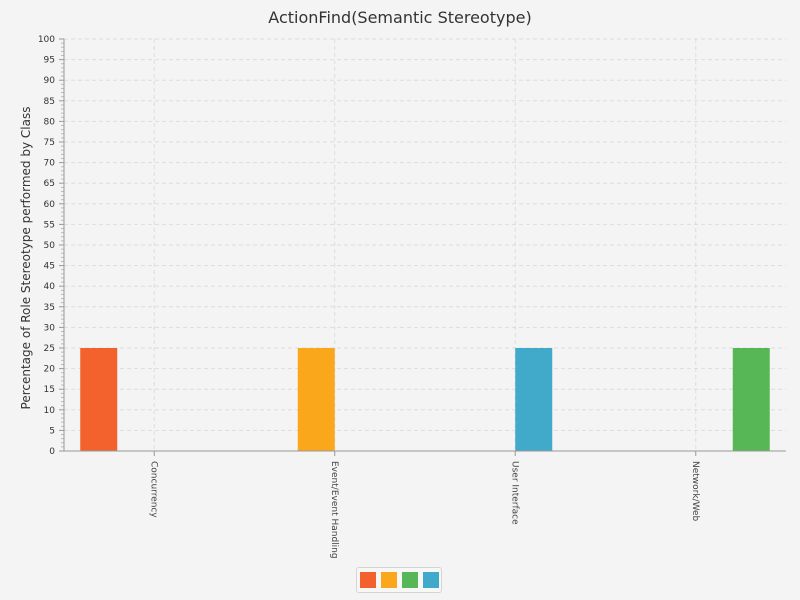 The image size is (800, 600). What do you see at coordinates (49, 143) in the screenshot?
I see `y-tick-label: 75` at bounding box center [49, 143].